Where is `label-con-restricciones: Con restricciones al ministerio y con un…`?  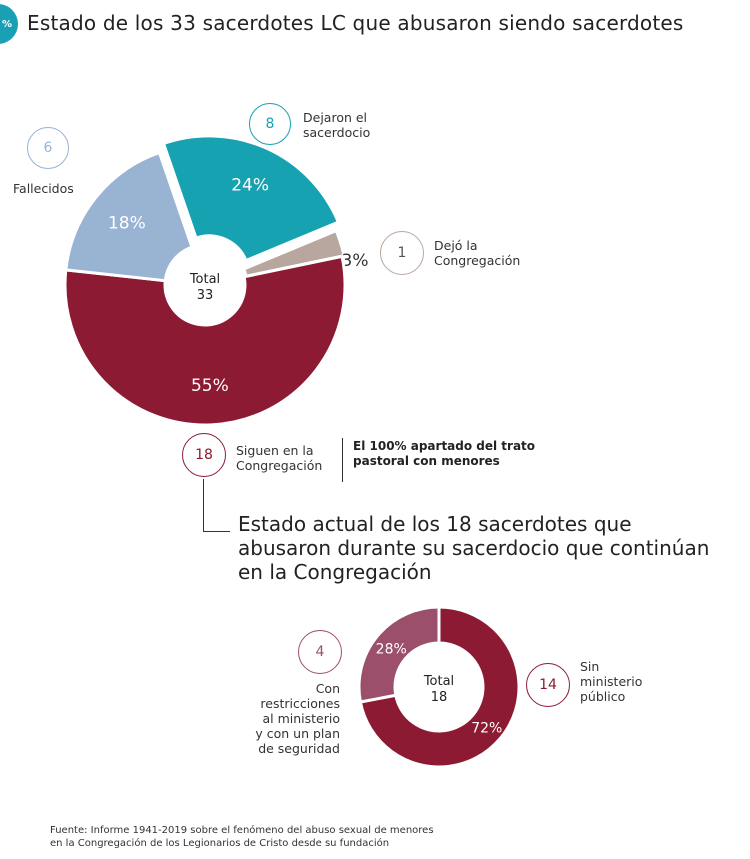
label-con-restricciones: Con restricciones al ministerio y con un… is located at coordinates (288, 718).